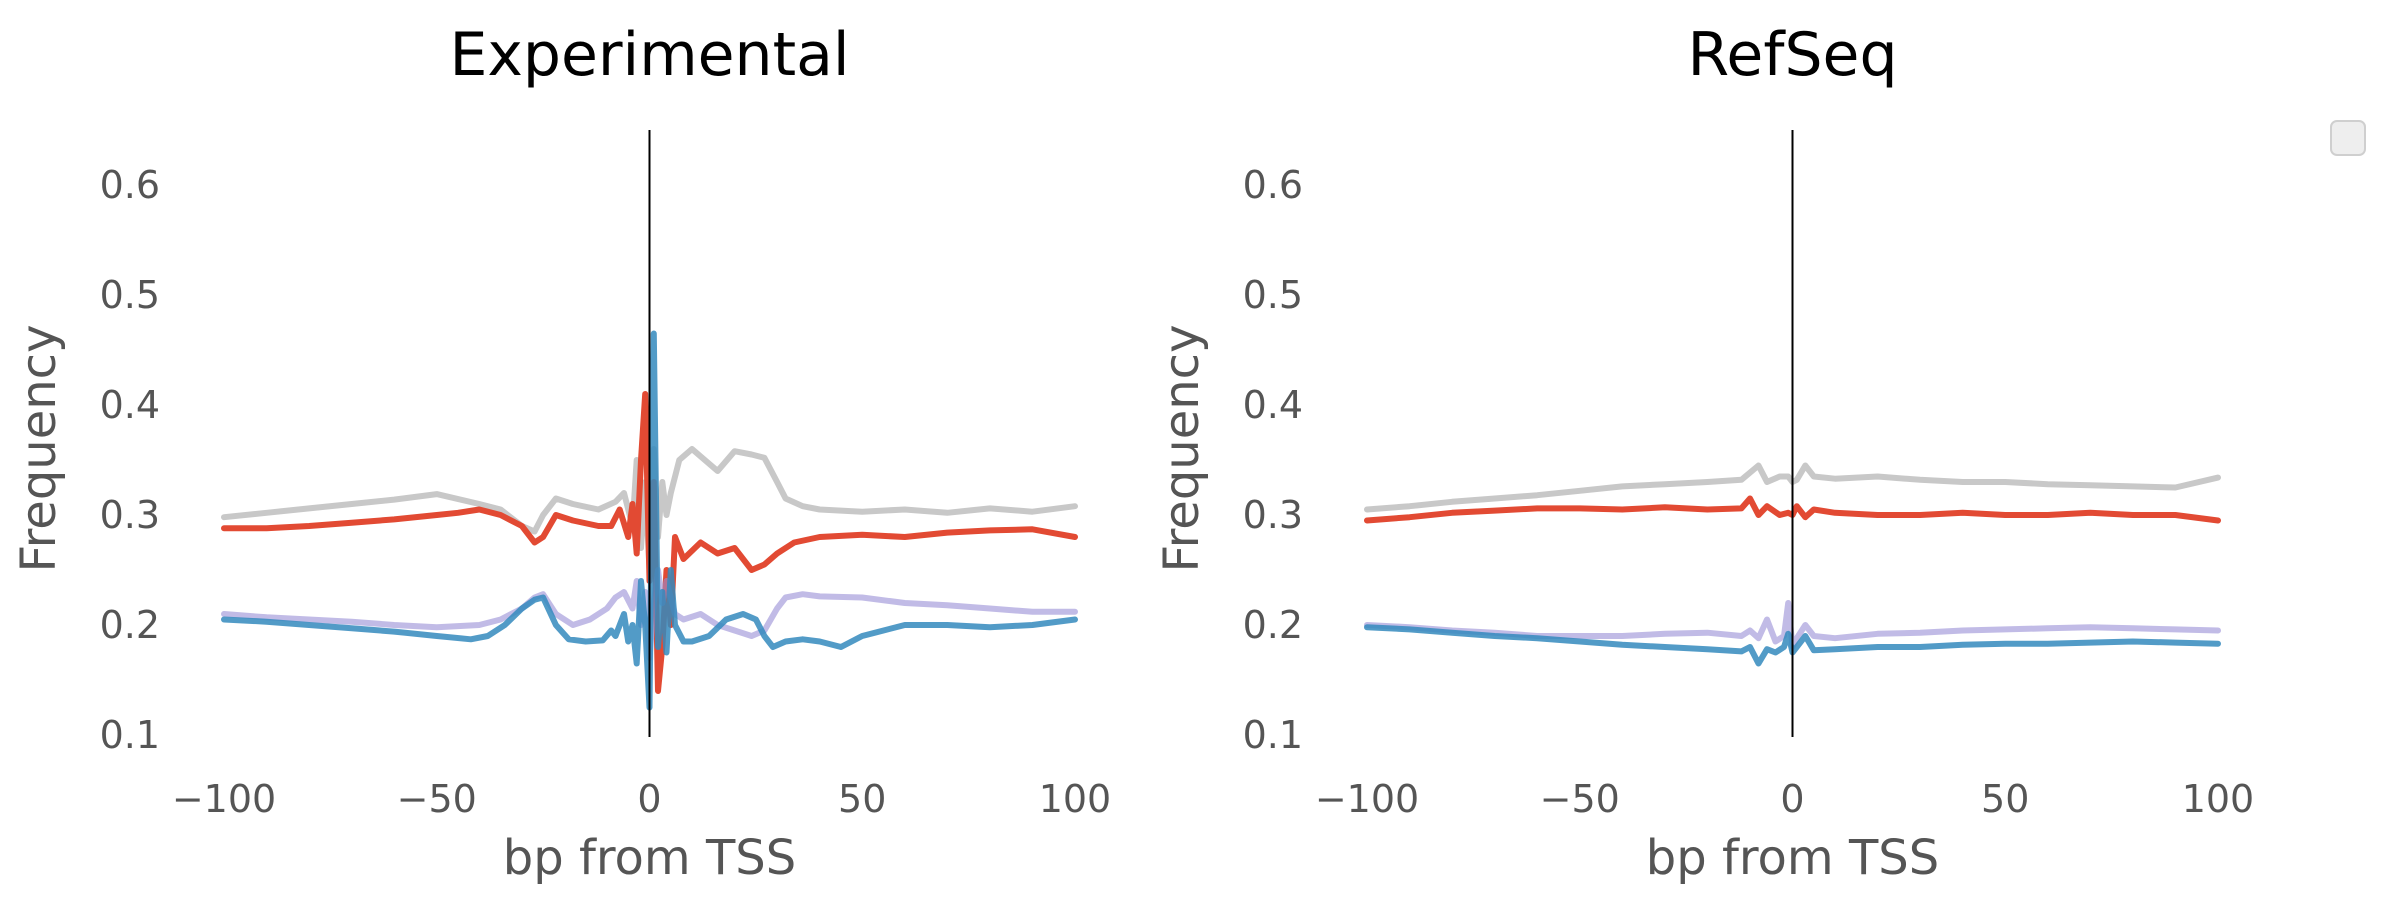 The image size is (2385, 912). I want to click on chart-title: Experimental, so click(649, 55).